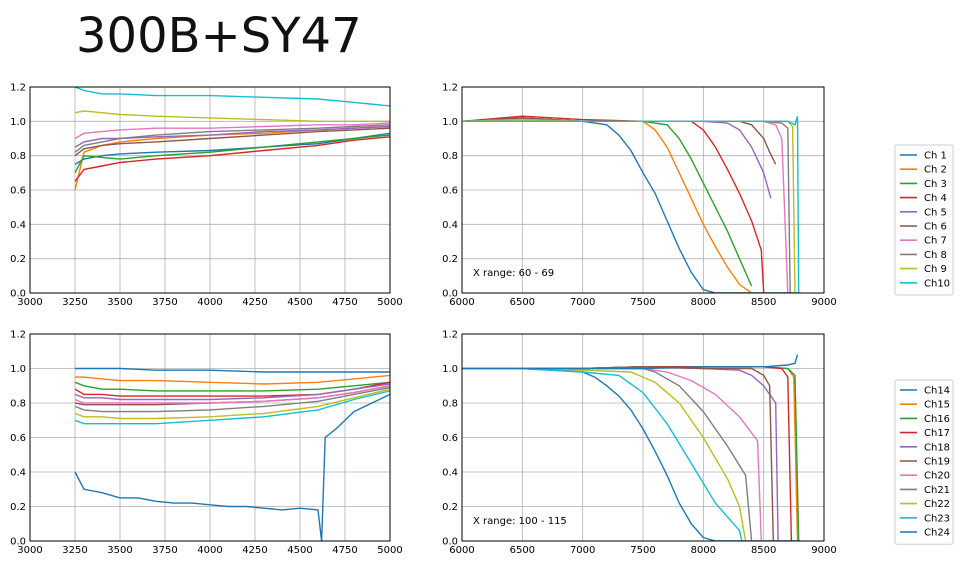  Describe the element at coordinates (232, 379) in the screenshot. I see `series-line-ch15` at that location.